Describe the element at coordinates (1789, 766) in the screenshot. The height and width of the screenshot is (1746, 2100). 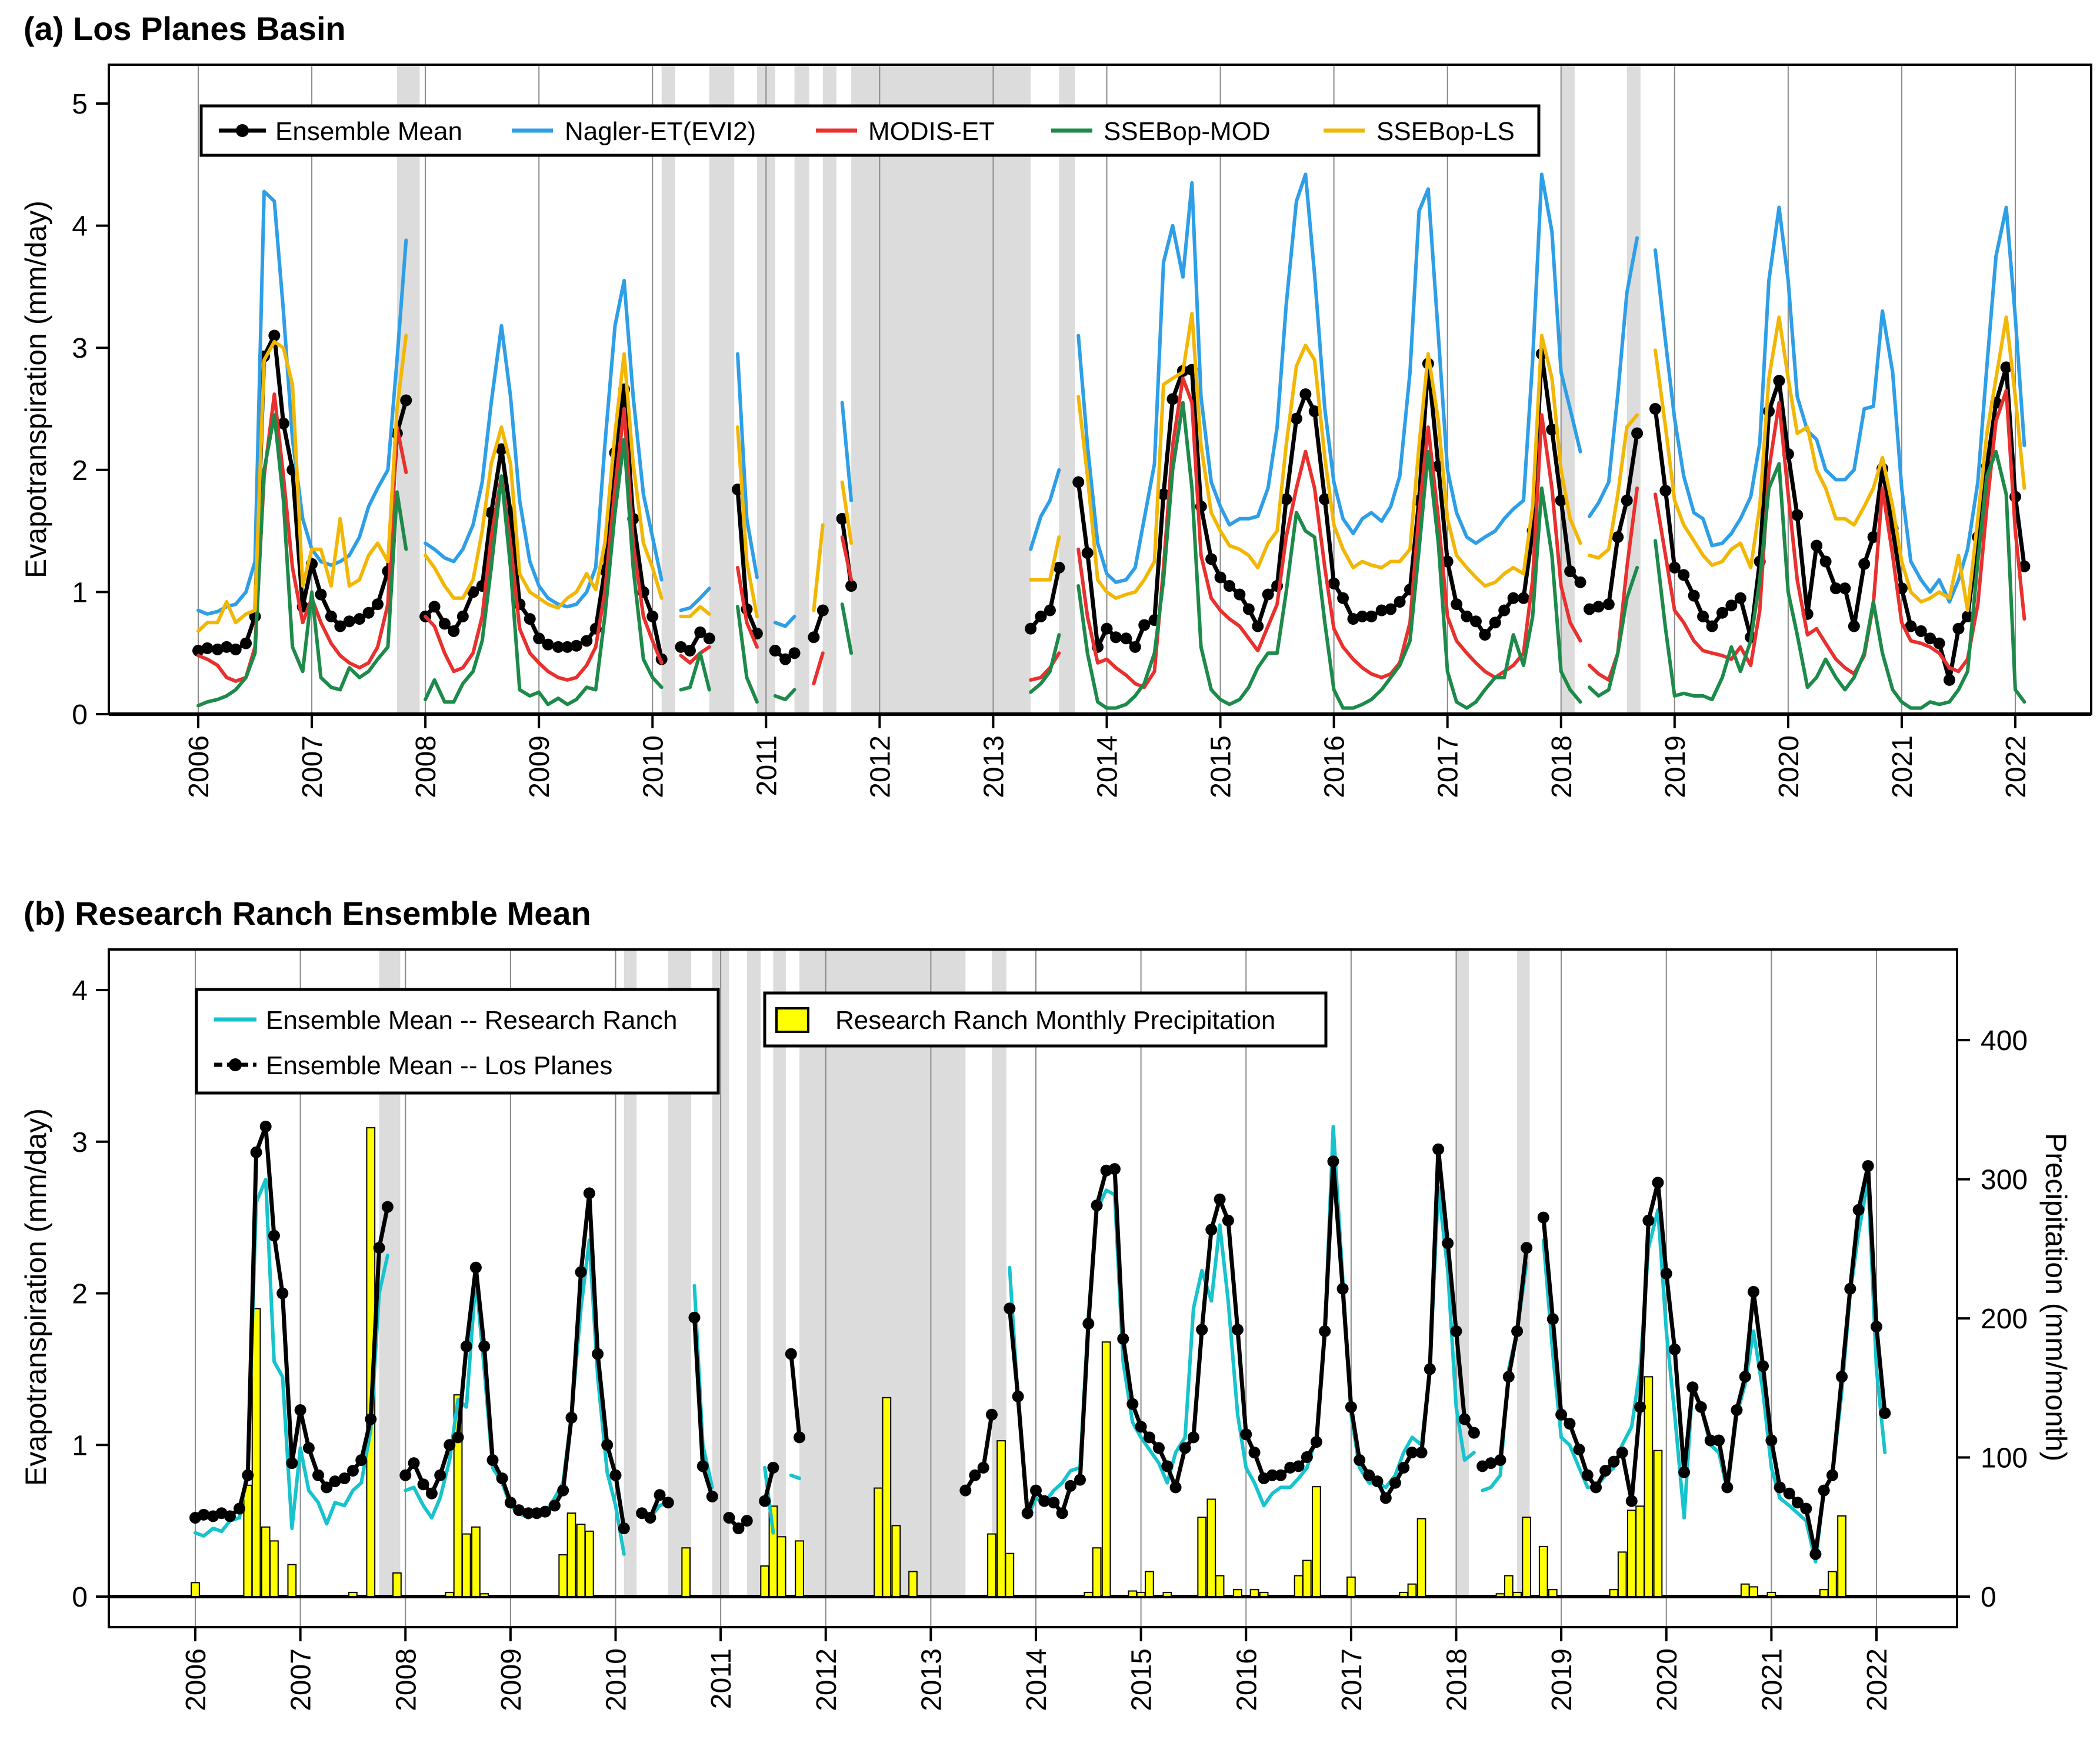
I see `x-tick-label: 2020` at that location.